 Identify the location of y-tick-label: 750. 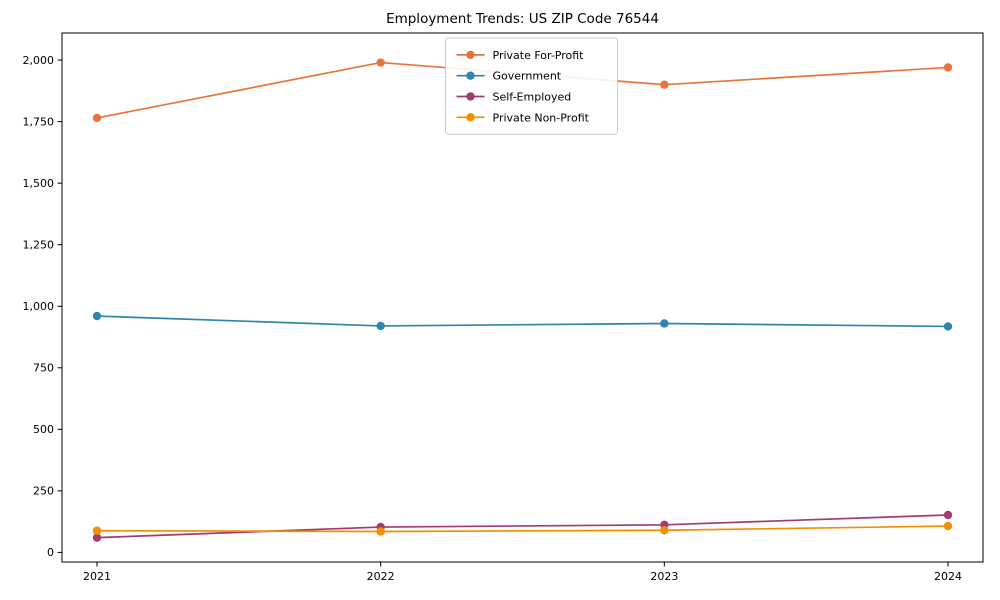
(43, 368).